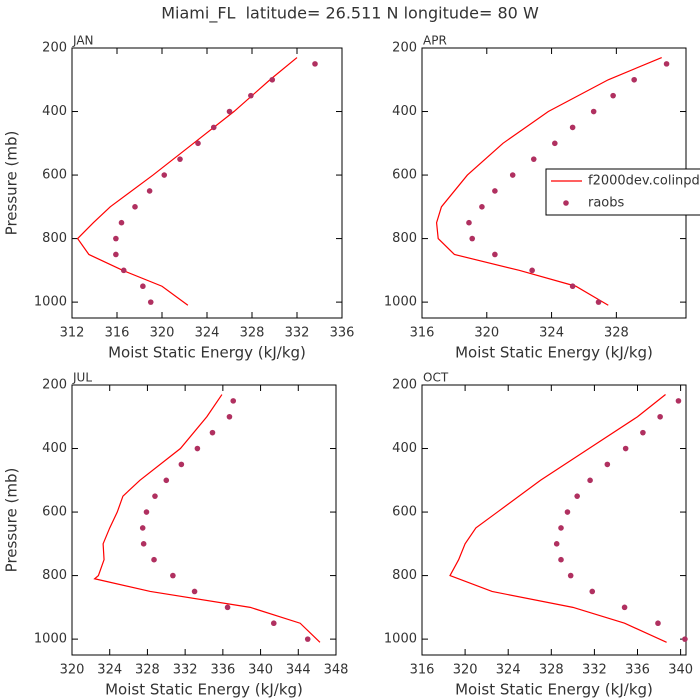 Image resolution: width=700 pixels, height=700 pixels. Describe the element at coordinates (644, 181) in the screenshot. I see `legend-label: f2000dev.colinpd` at that location.